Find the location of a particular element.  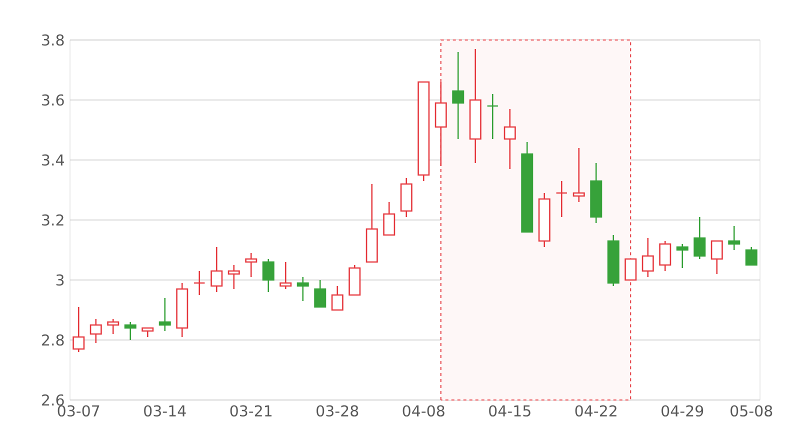

y-tick-label: 3 is located at coordinates (60, 280).